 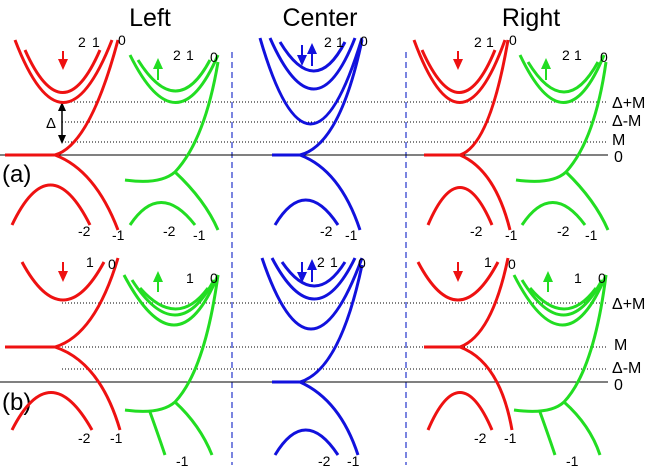 I want to click on spin-arrows-a-center, so click(x=307, y=54).